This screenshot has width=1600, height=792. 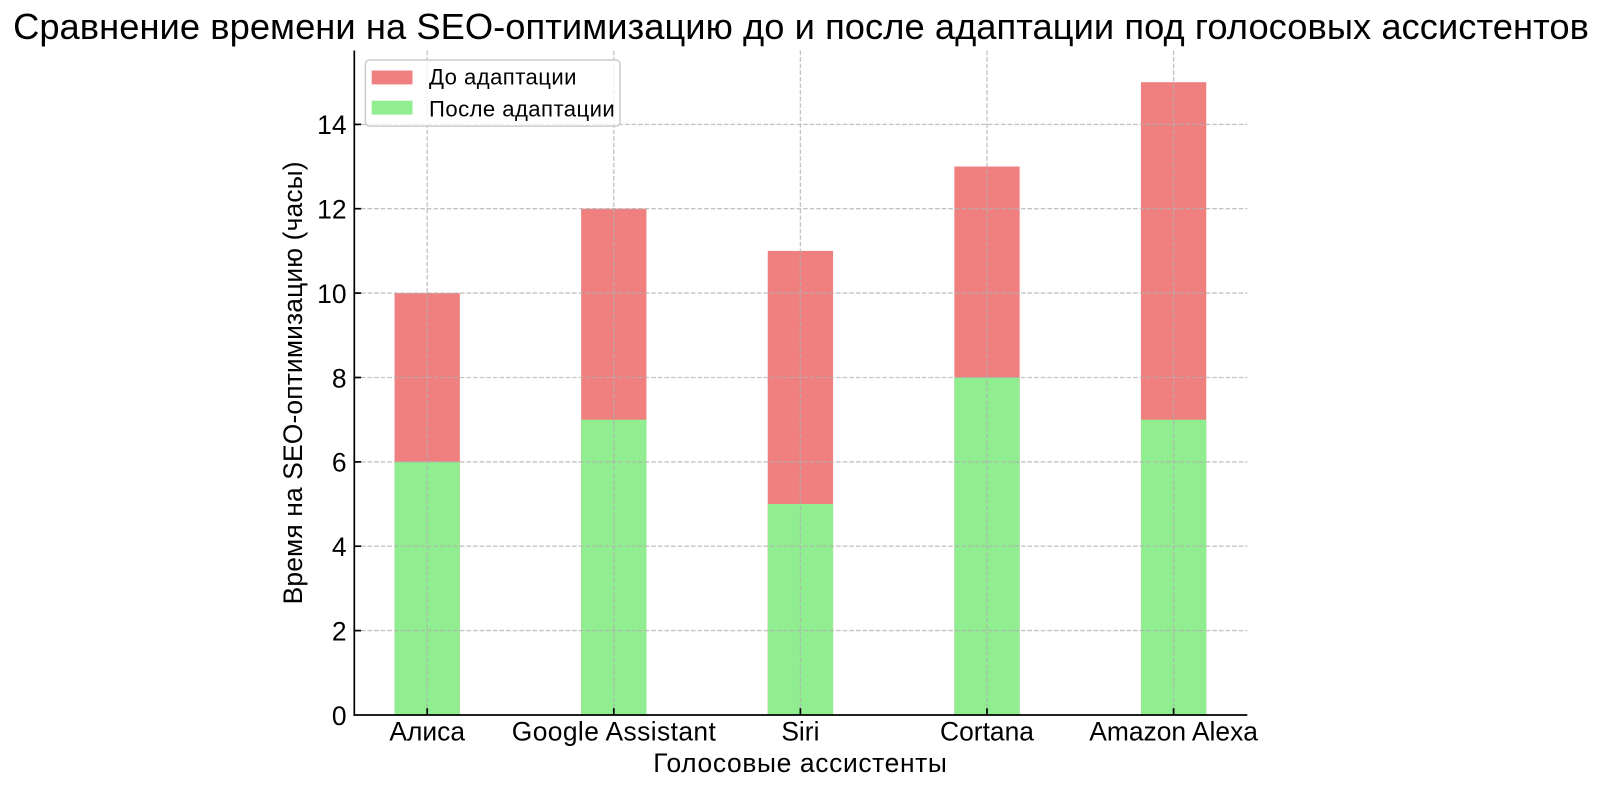 I want to click on svg-text: 4, so click(x=339, y=547).